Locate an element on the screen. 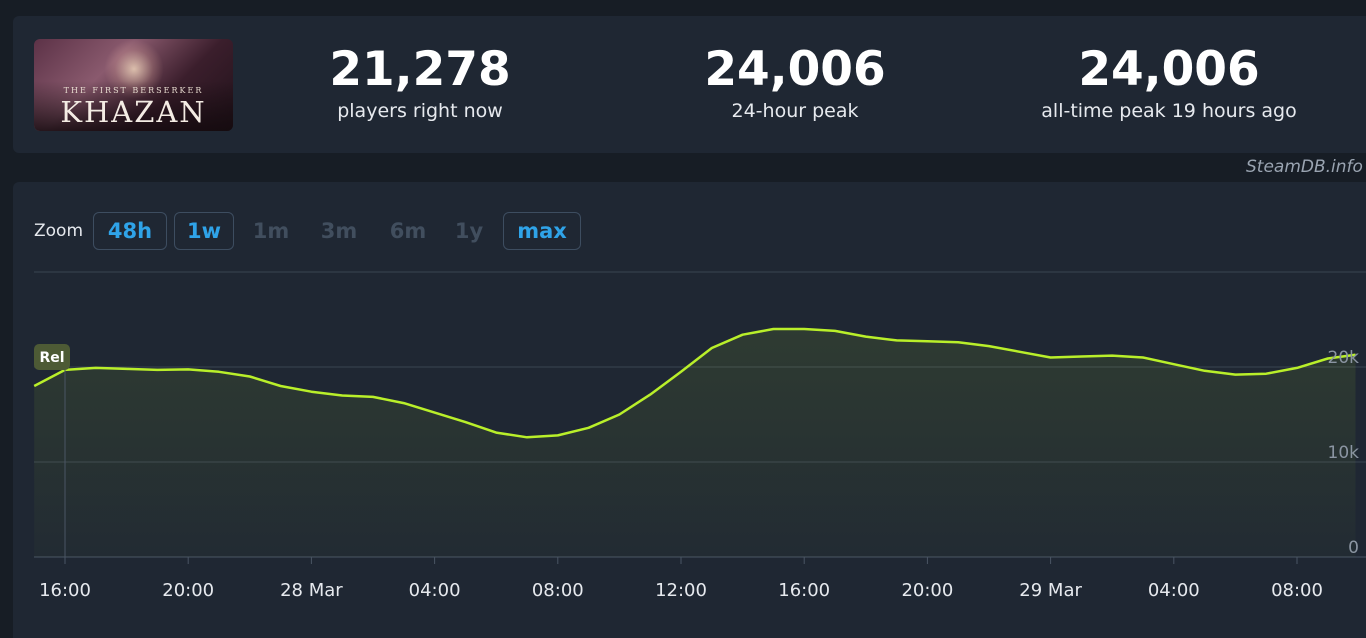  release-badge is located at coordinates (52, 357).